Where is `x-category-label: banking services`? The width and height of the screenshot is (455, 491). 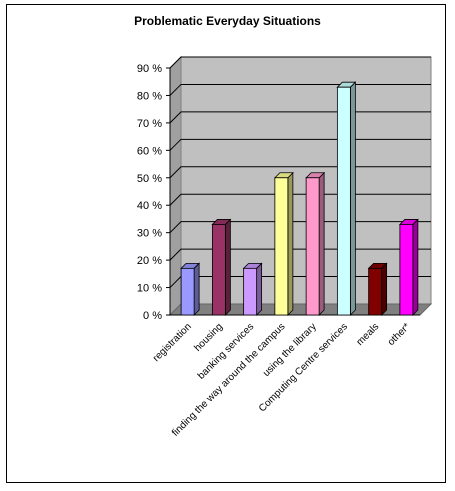 x-category-label: banking services is located at coordinates (226, 351).